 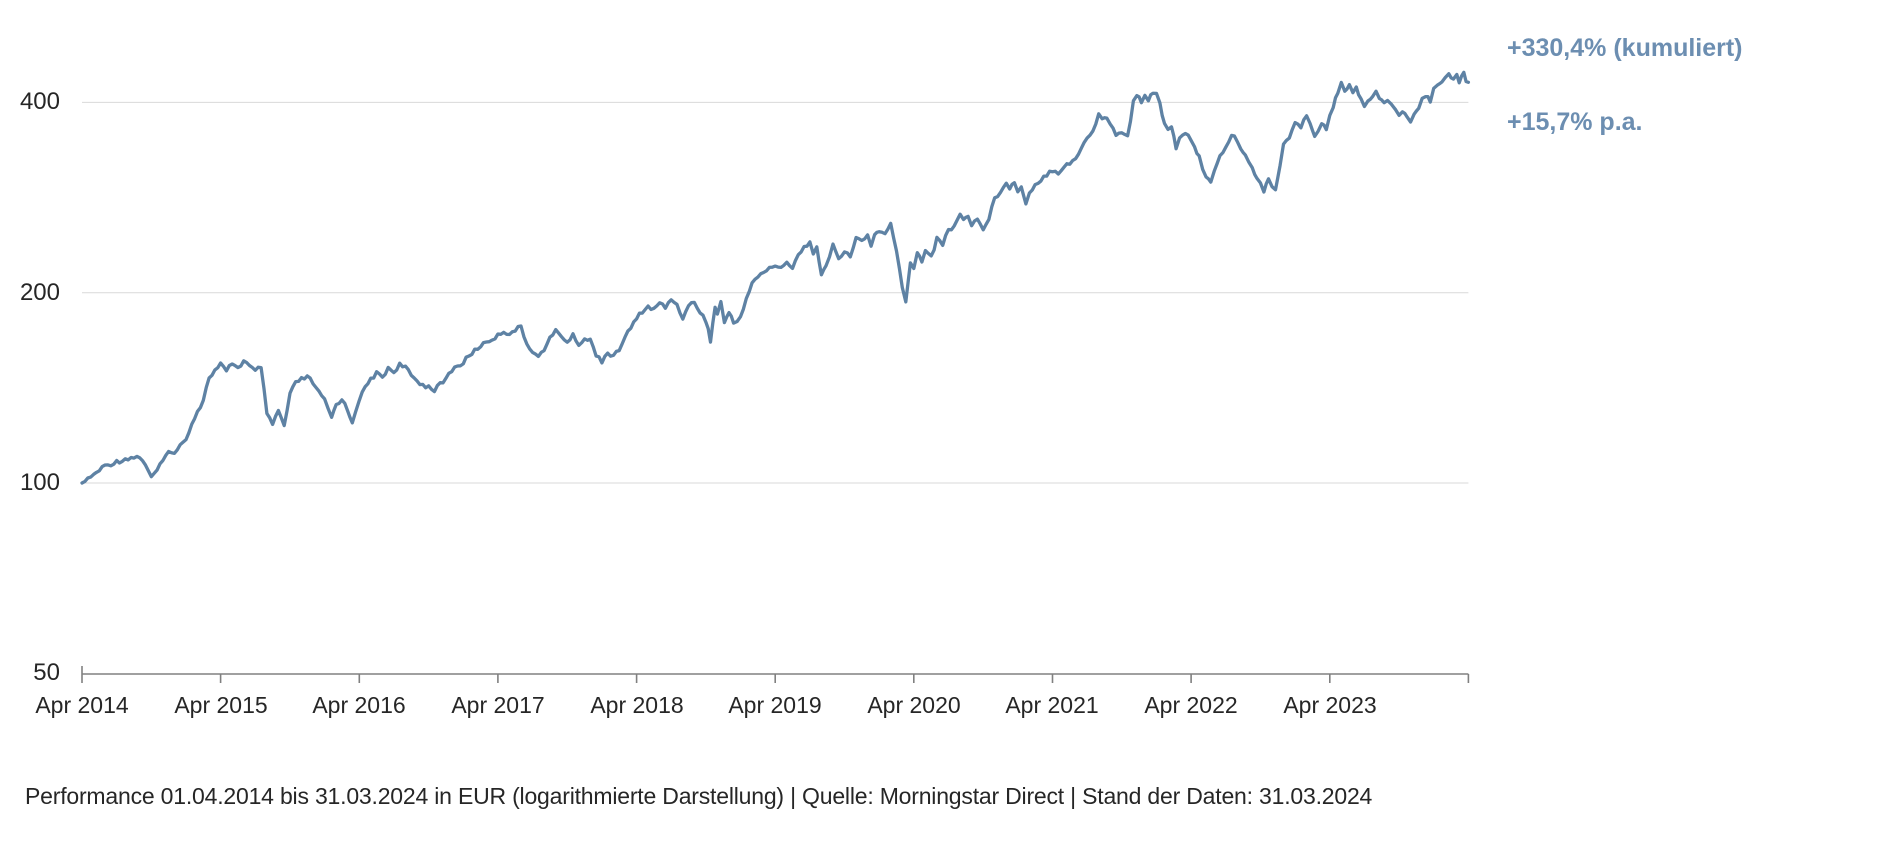 I want to click on y-tick-label-50: 50, so click(x=46, y=672).